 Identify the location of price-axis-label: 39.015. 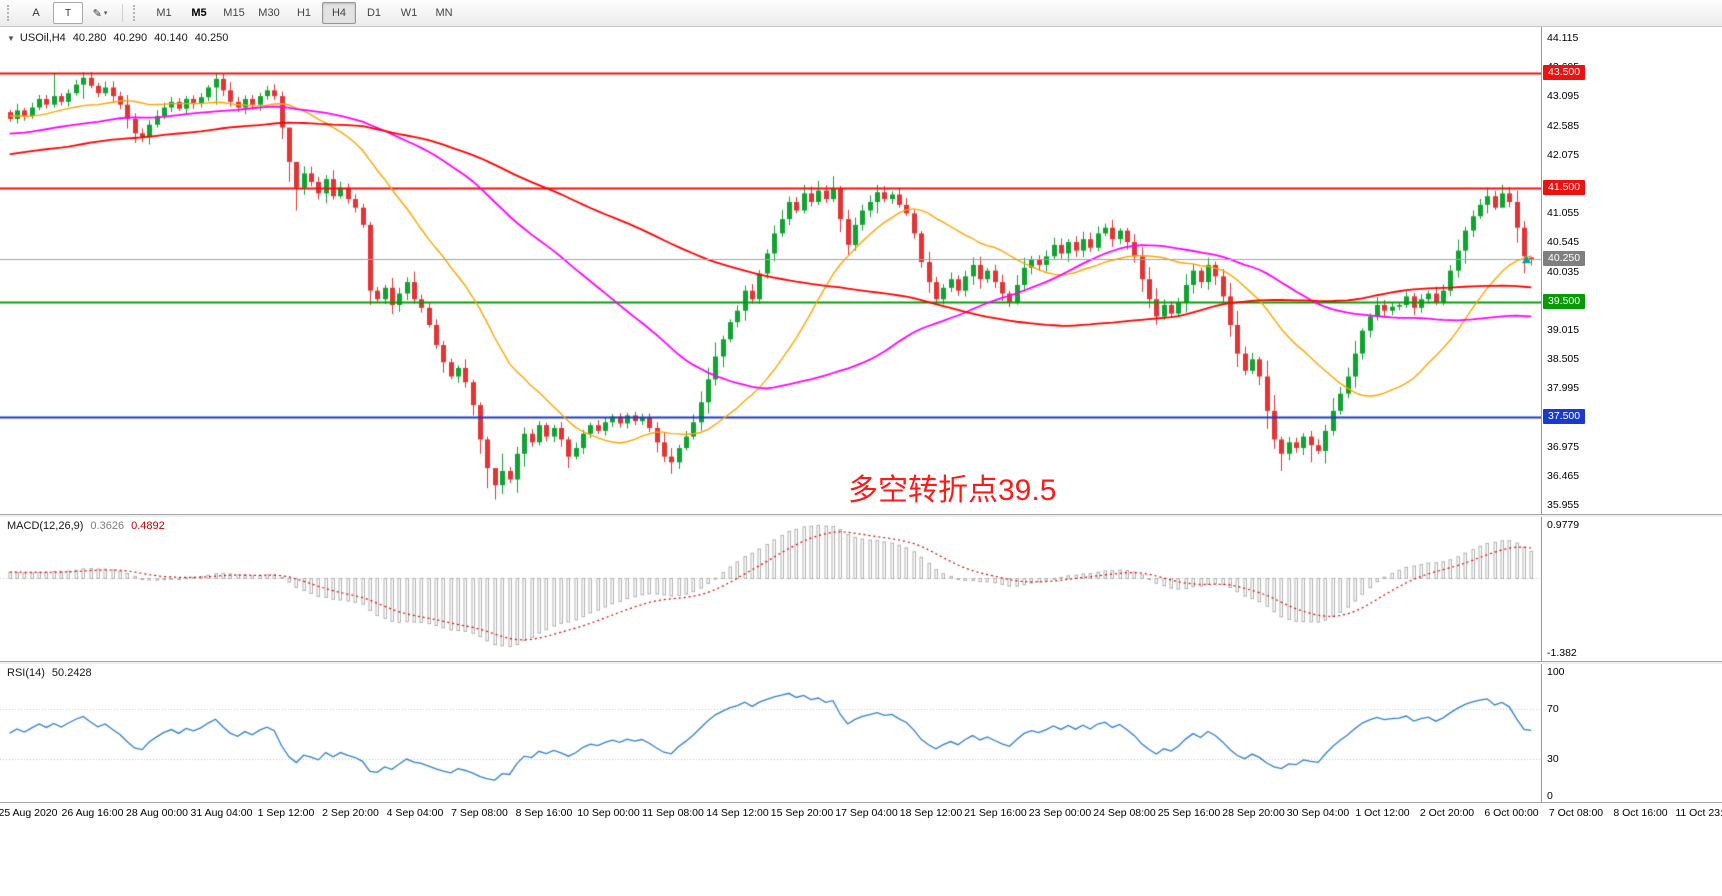
(1563, 329).